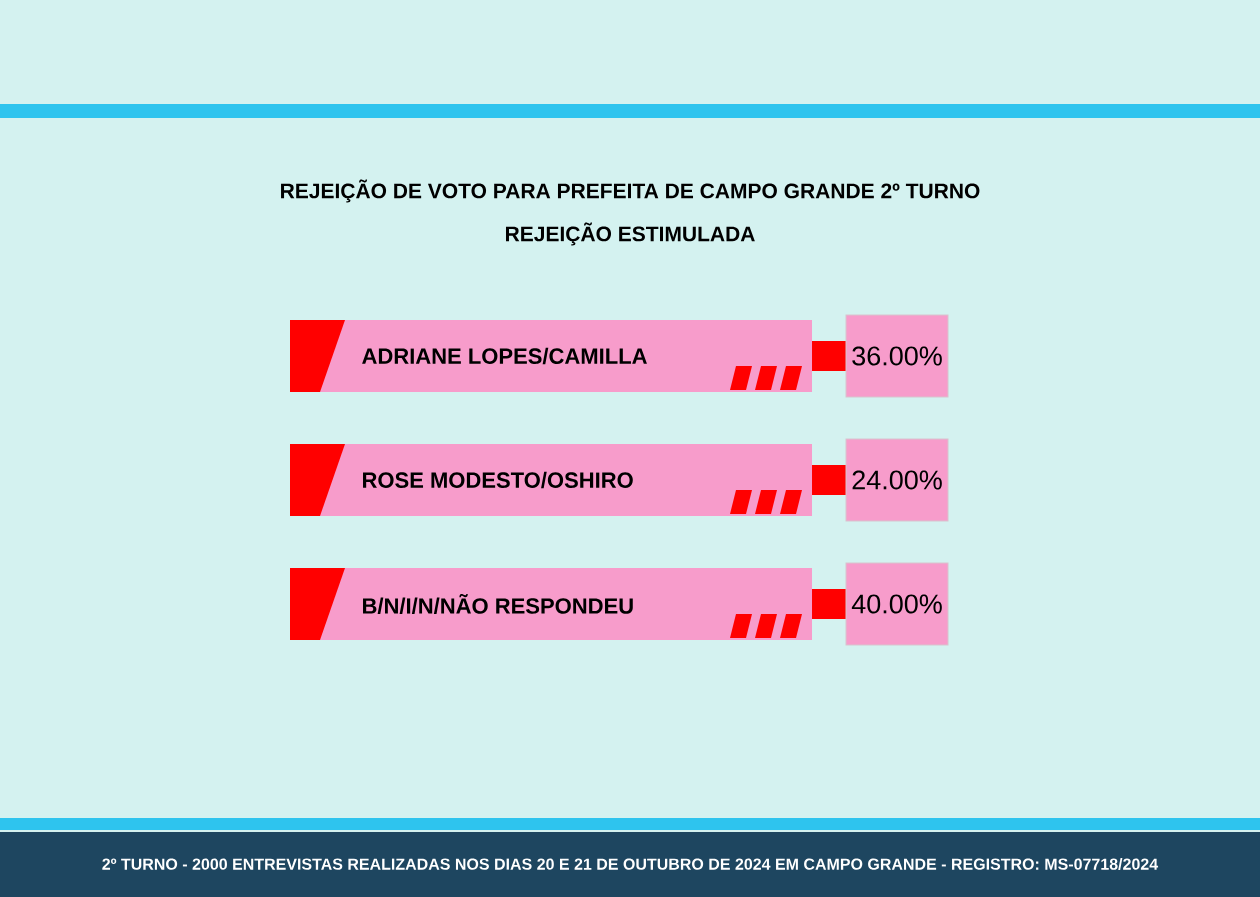 Image resolution: width=1260 pixels, height=897 pixels. Describe the element at coordinates (896, 604) in the screenshot. I see `data-label: 40.00%` at that location.